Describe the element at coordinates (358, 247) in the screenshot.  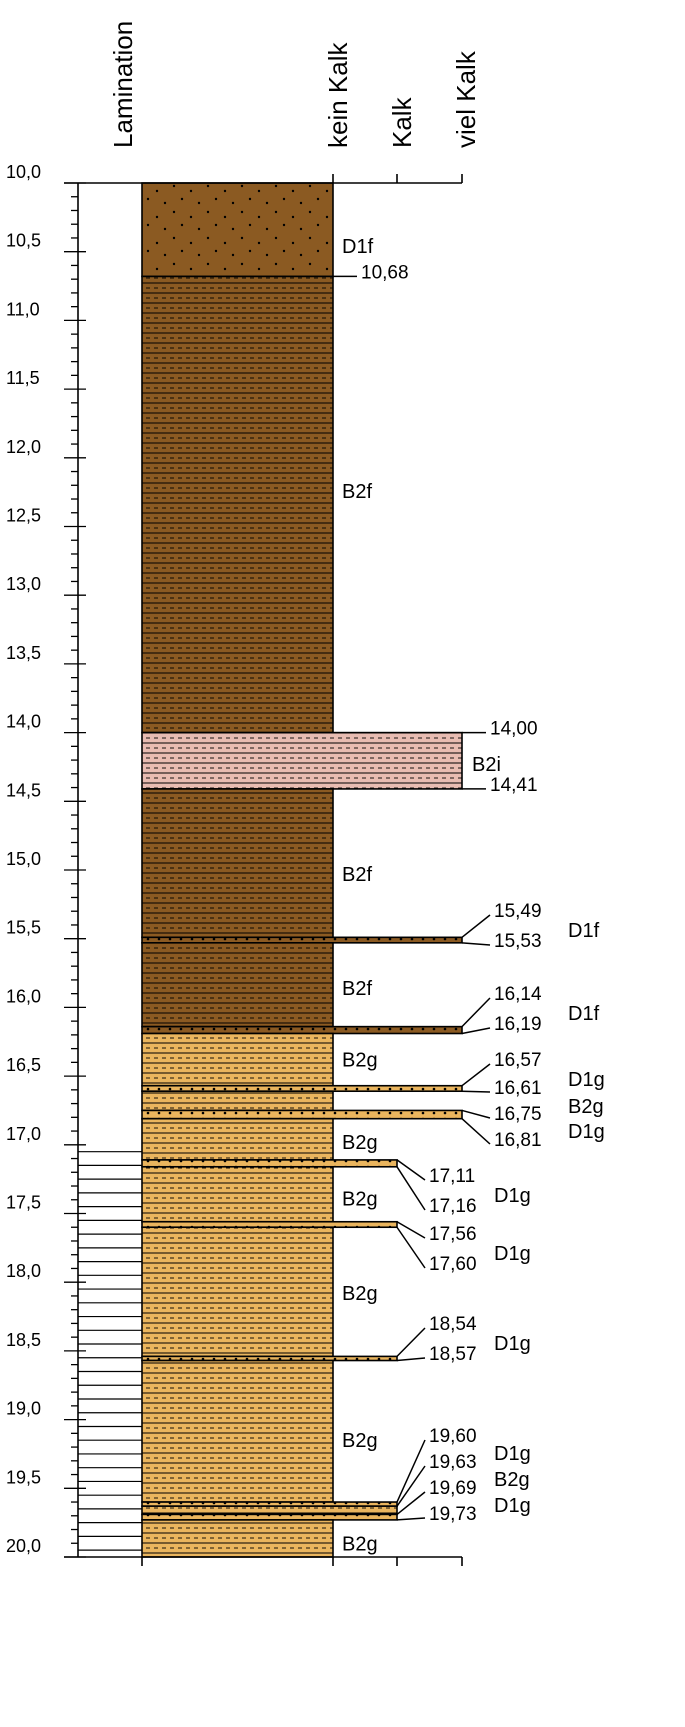
I see `layer-label: D1f` at that location.